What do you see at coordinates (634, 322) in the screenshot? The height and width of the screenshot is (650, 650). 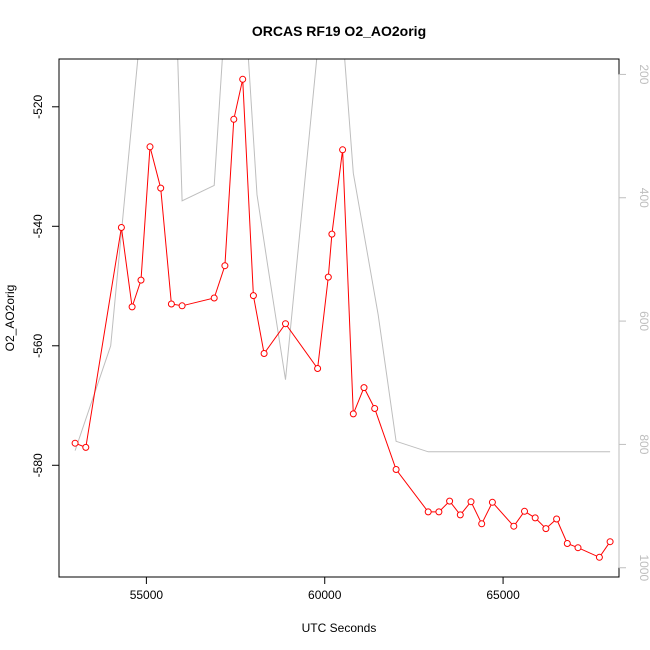 I see `y2-axis: 200 400 600 800 1000` at bounding box center [634, 322].